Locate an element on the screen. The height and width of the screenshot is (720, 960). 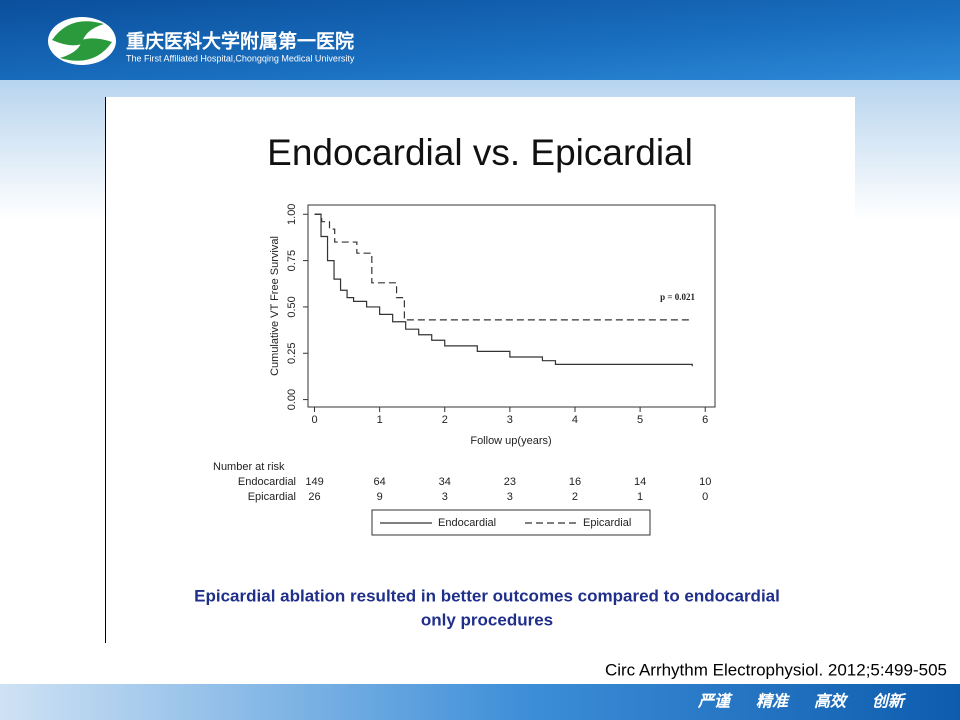
risk-count: 1 is located at coordinates (640, 497).